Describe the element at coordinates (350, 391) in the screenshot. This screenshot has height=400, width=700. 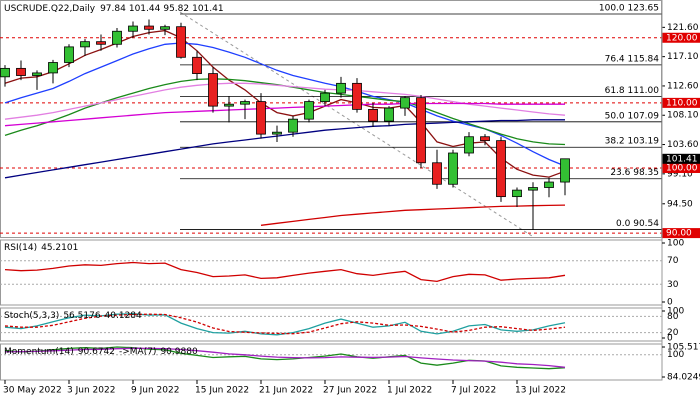
I see `x-tick-label: 27 Jun 2022` at that location.